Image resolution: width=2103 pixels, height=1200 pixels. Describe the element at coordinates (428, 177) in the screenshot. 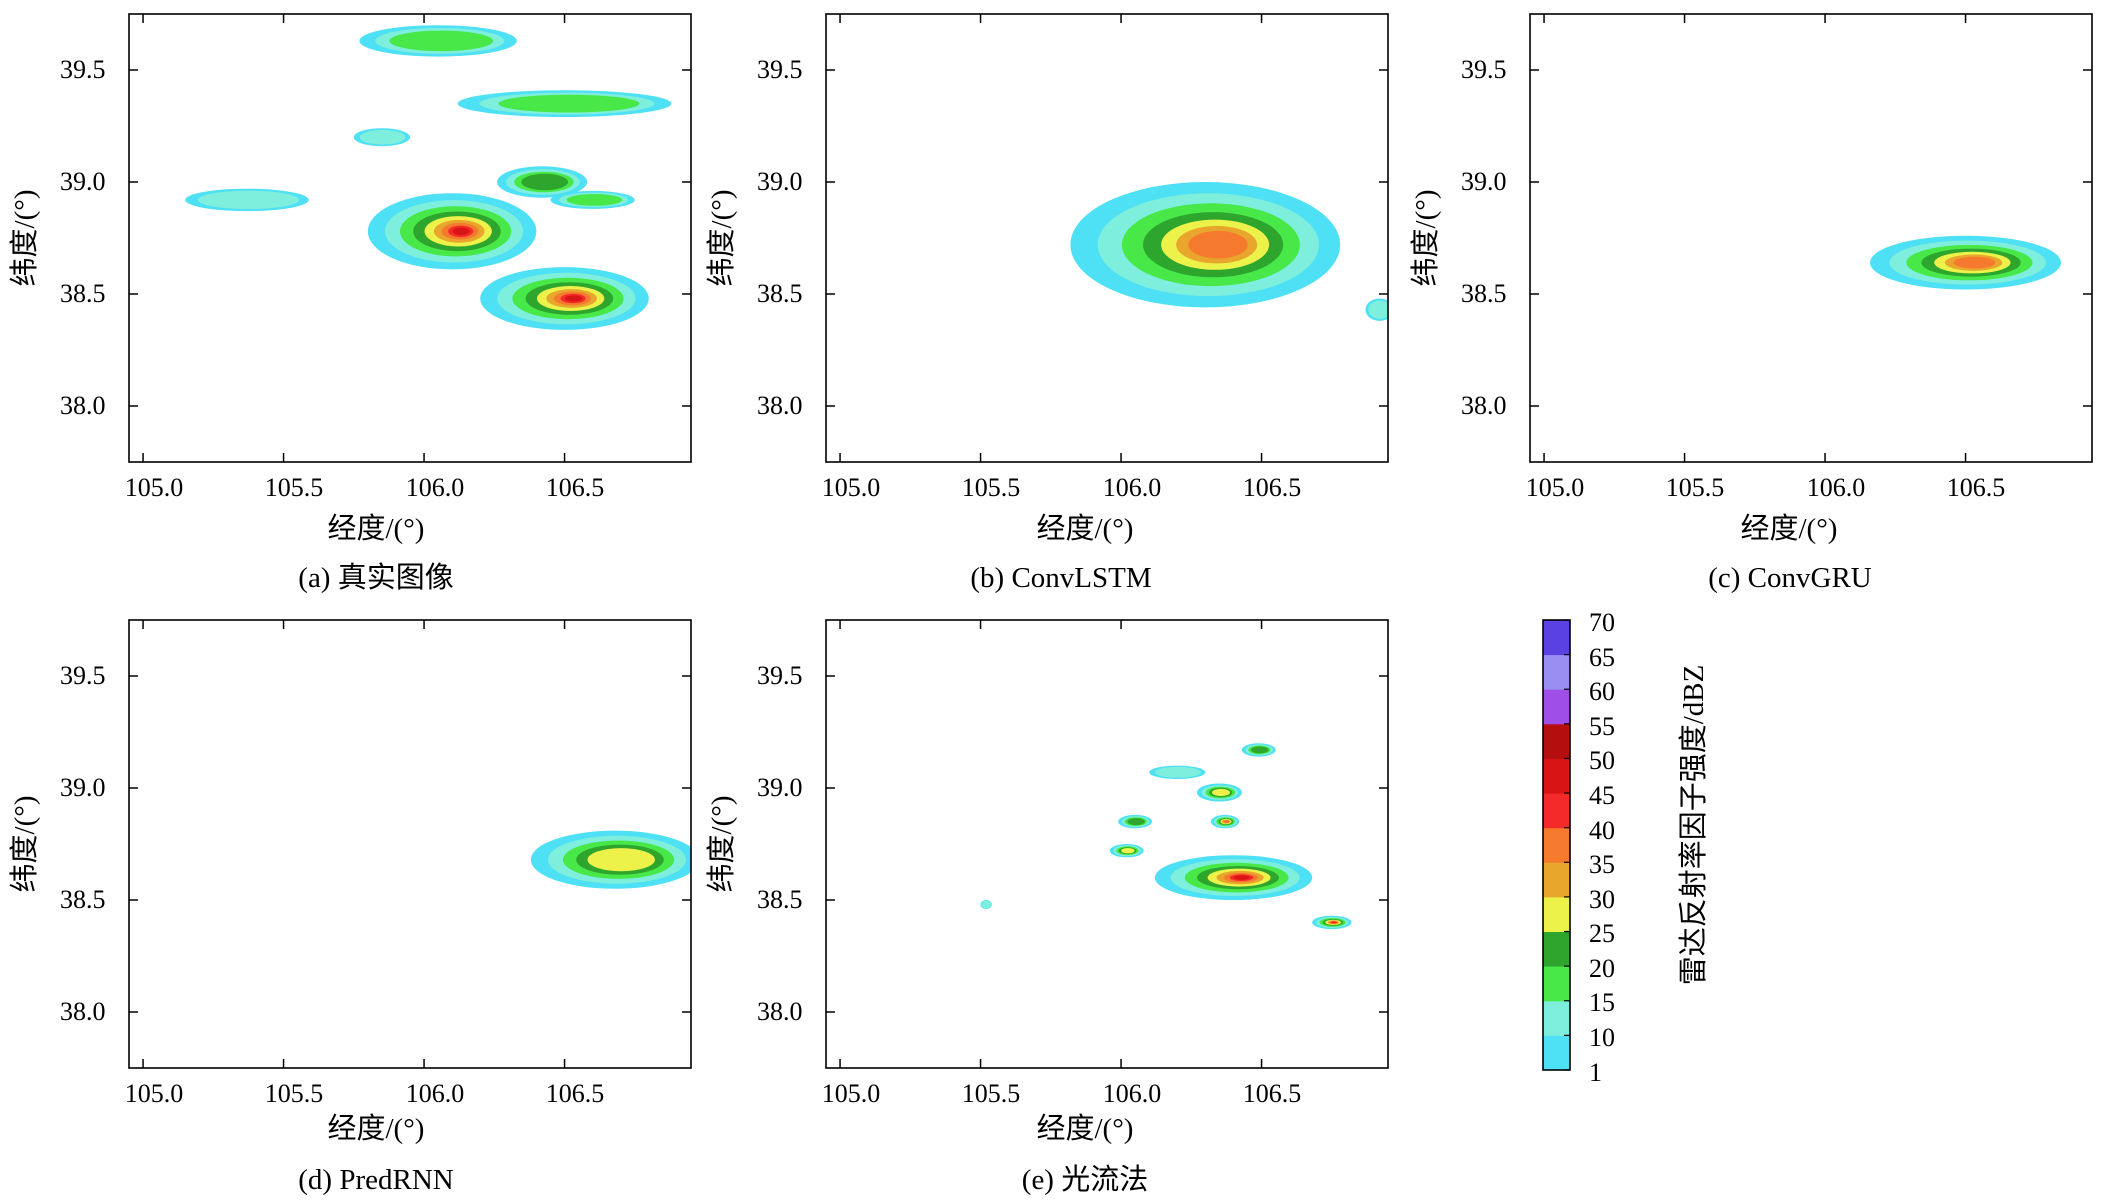

I see `radar-echo-field-a` at that location.